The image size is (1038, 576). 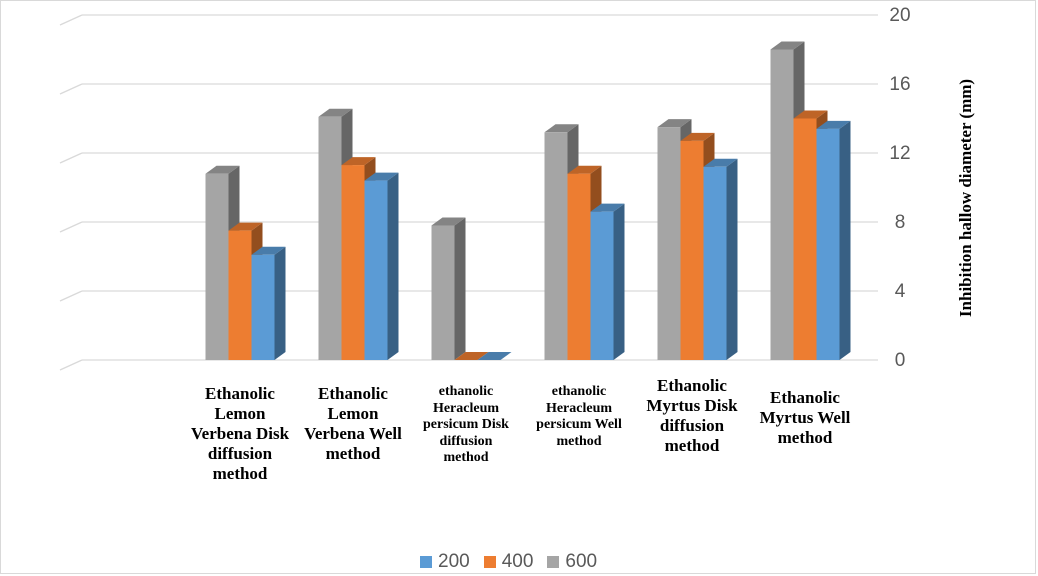 What do you see at coordinates (581, 561) in the screenshot?
I see `legend-label: 600` at bounding box center [581, 561].